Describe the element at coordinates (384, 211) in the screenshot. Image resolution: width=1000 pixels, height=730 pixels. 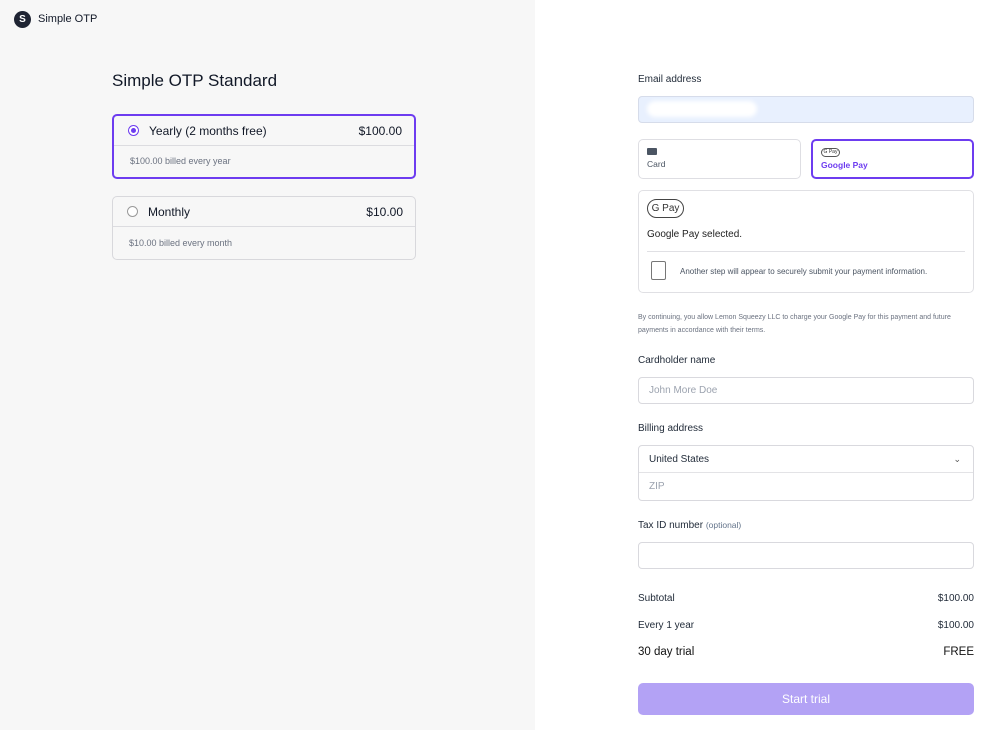
I see `plan-price: $10.00` at that location.